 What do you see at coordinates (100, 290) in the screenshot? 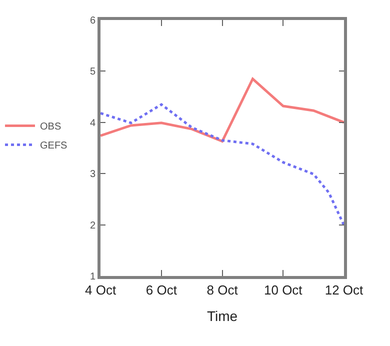
I see `x-tick-label: 4 Oct` at bounding box center [100, 290].